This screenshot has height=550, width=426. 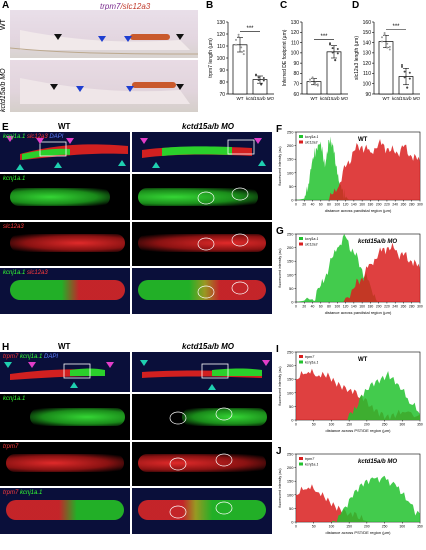 What do you see at coordinates (202, 464) in the screenshot?
I see `panel-H-row2-mo` at bounding box center [202, 464].